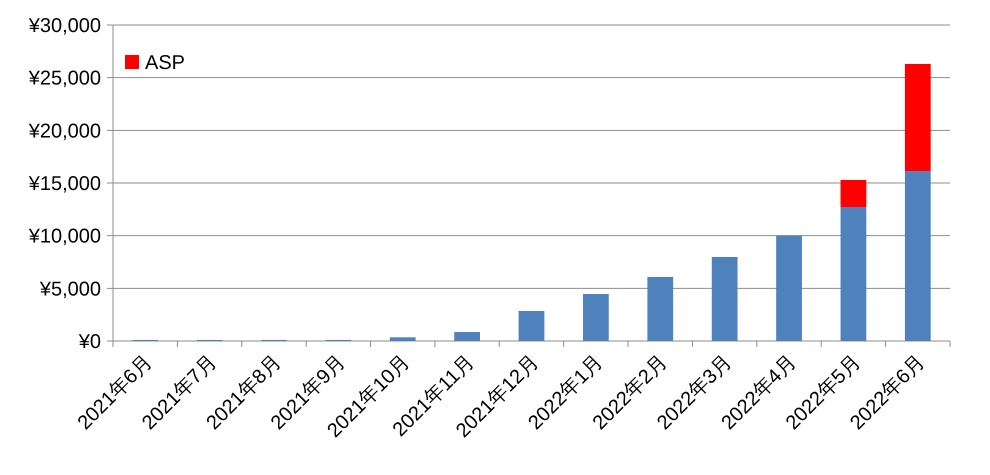 The image size is (990, 475). I want to click on y-tick-label: ¥10,000, so click(64, 237).